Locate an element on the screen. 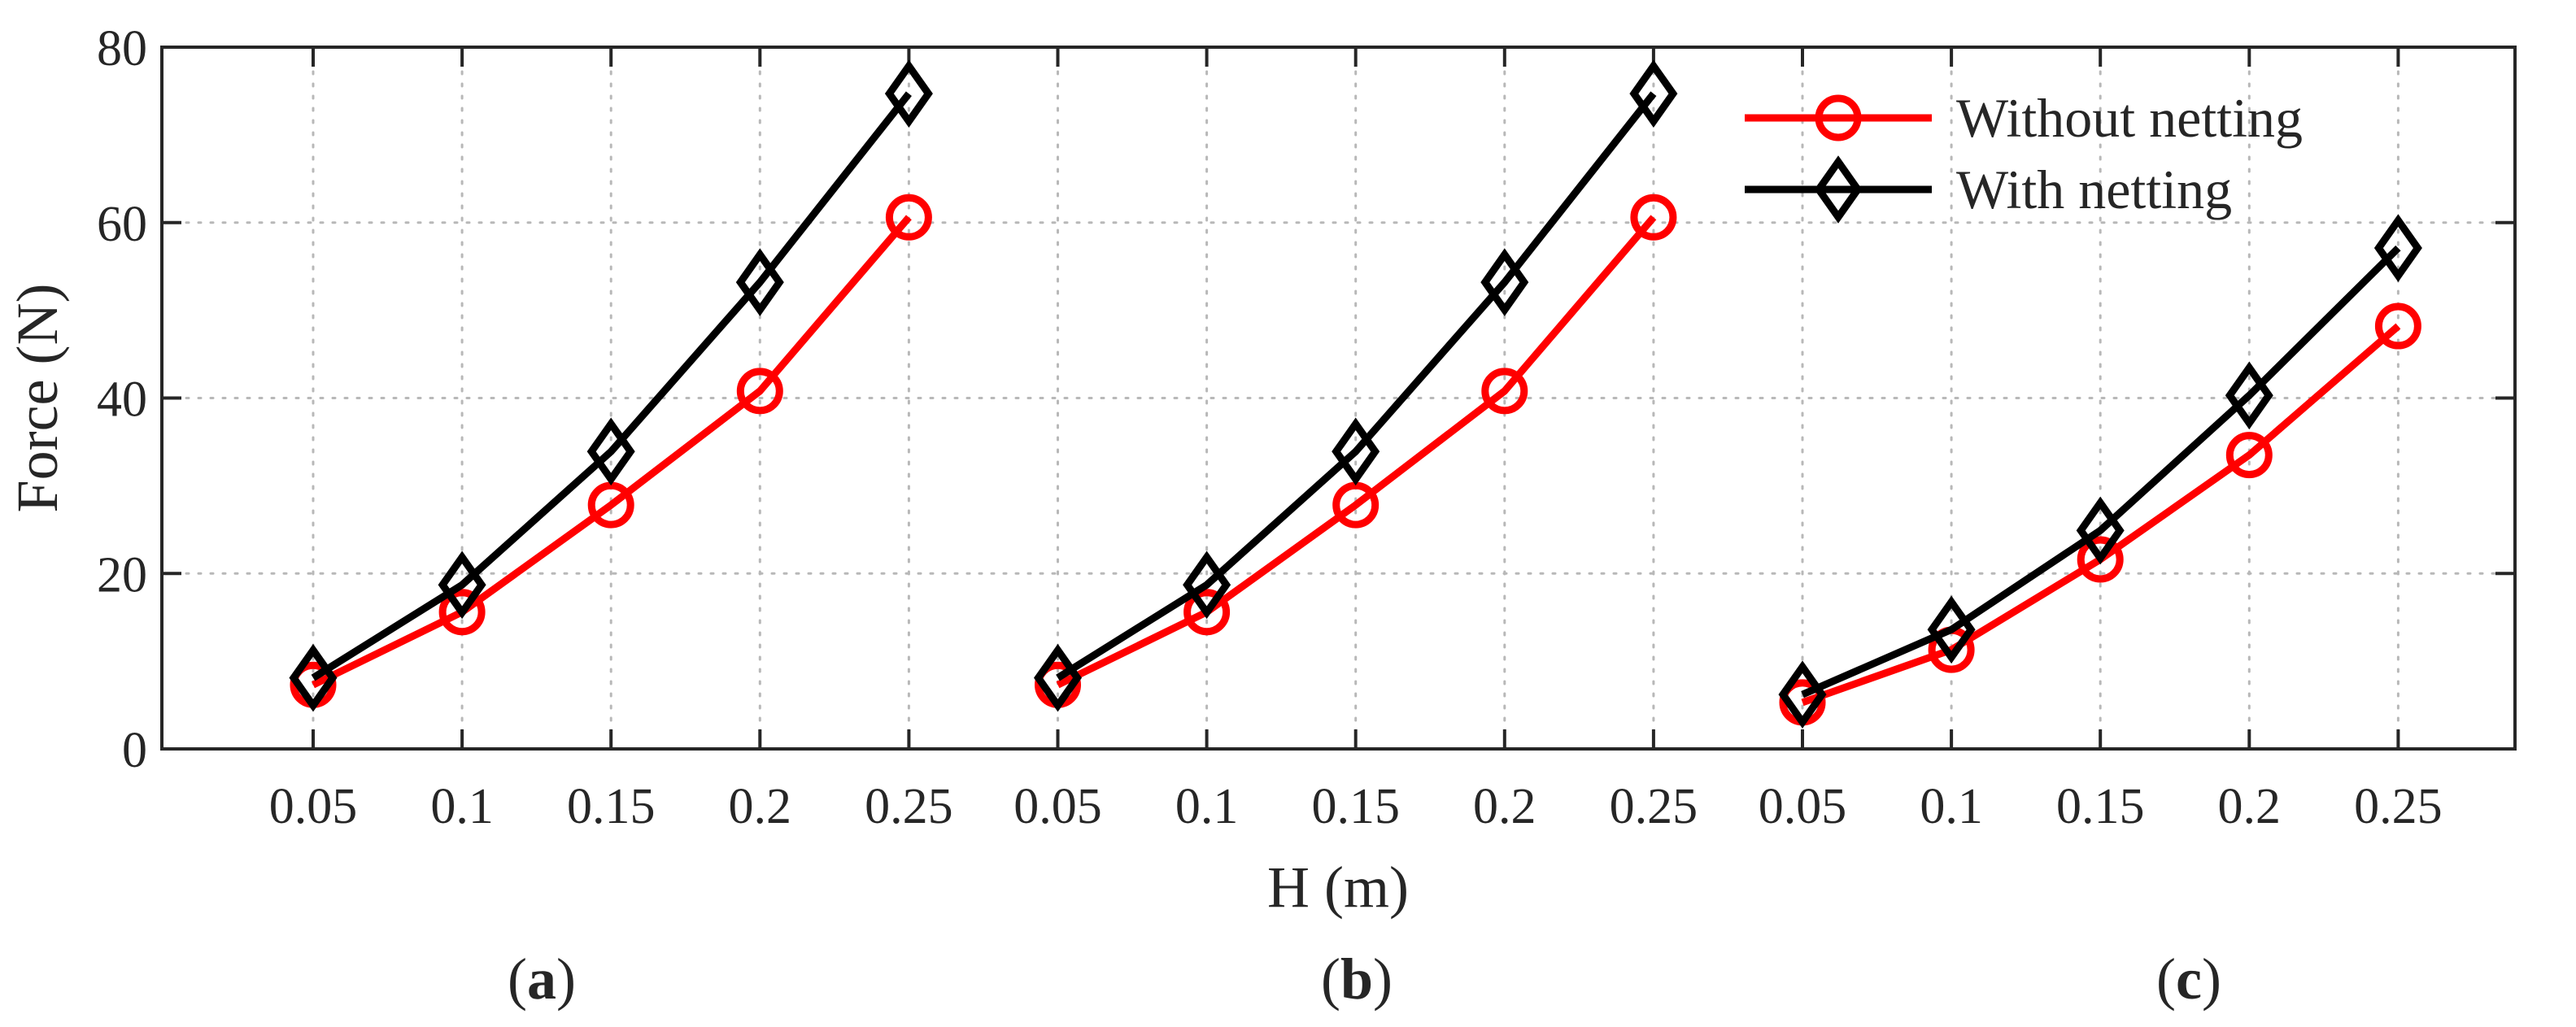  panel-label-c: (c) is located at coordinates (2188, 979).